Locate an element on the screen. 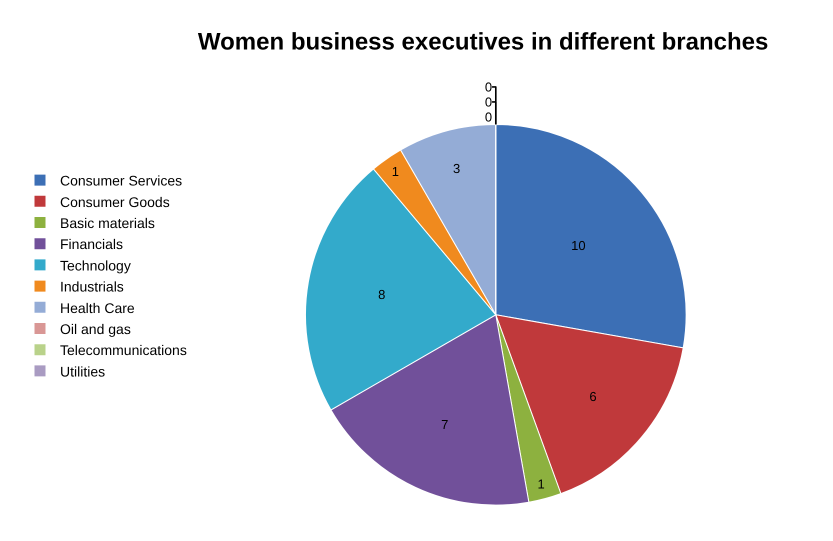 This screenshot has height=541, width=833. data-label: 6 is located at coordinates (593, 396).